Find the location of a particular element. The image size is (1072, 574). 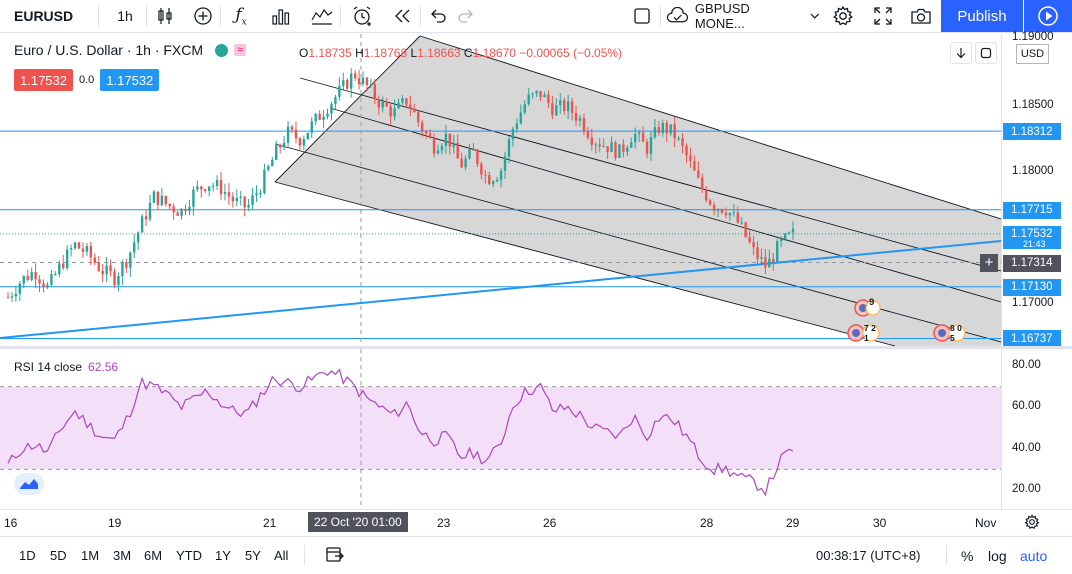

event-marker: 8 0 5 is located at coordinates (949, 333).